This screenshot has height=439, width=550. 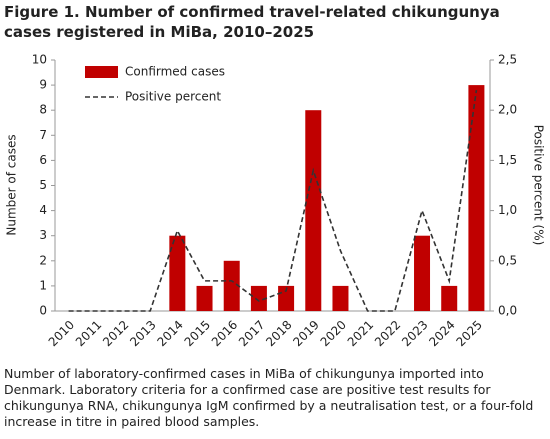 I want to click on x-tick-label: 2012, so click(x=115, y=333).